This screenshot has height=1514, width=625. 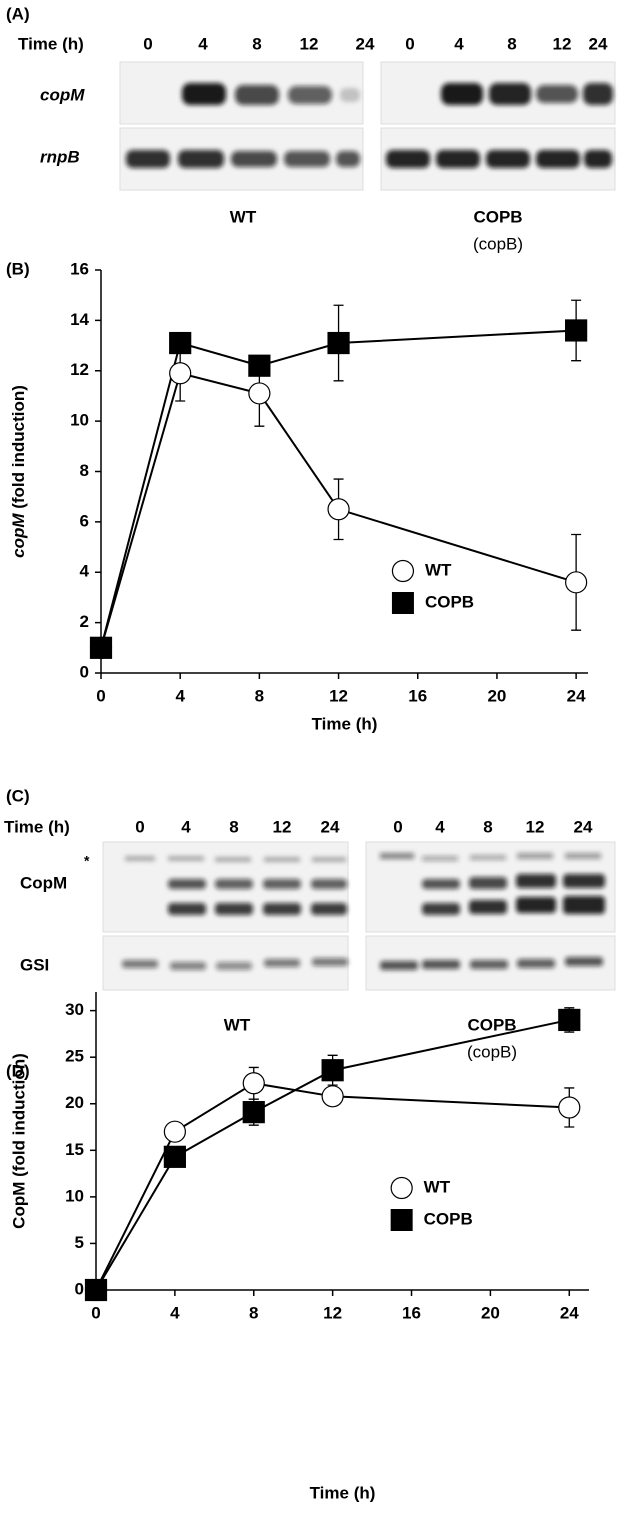 I want to click on y-axis-label: CopM (fold induction), so click(x=18, y=1141).